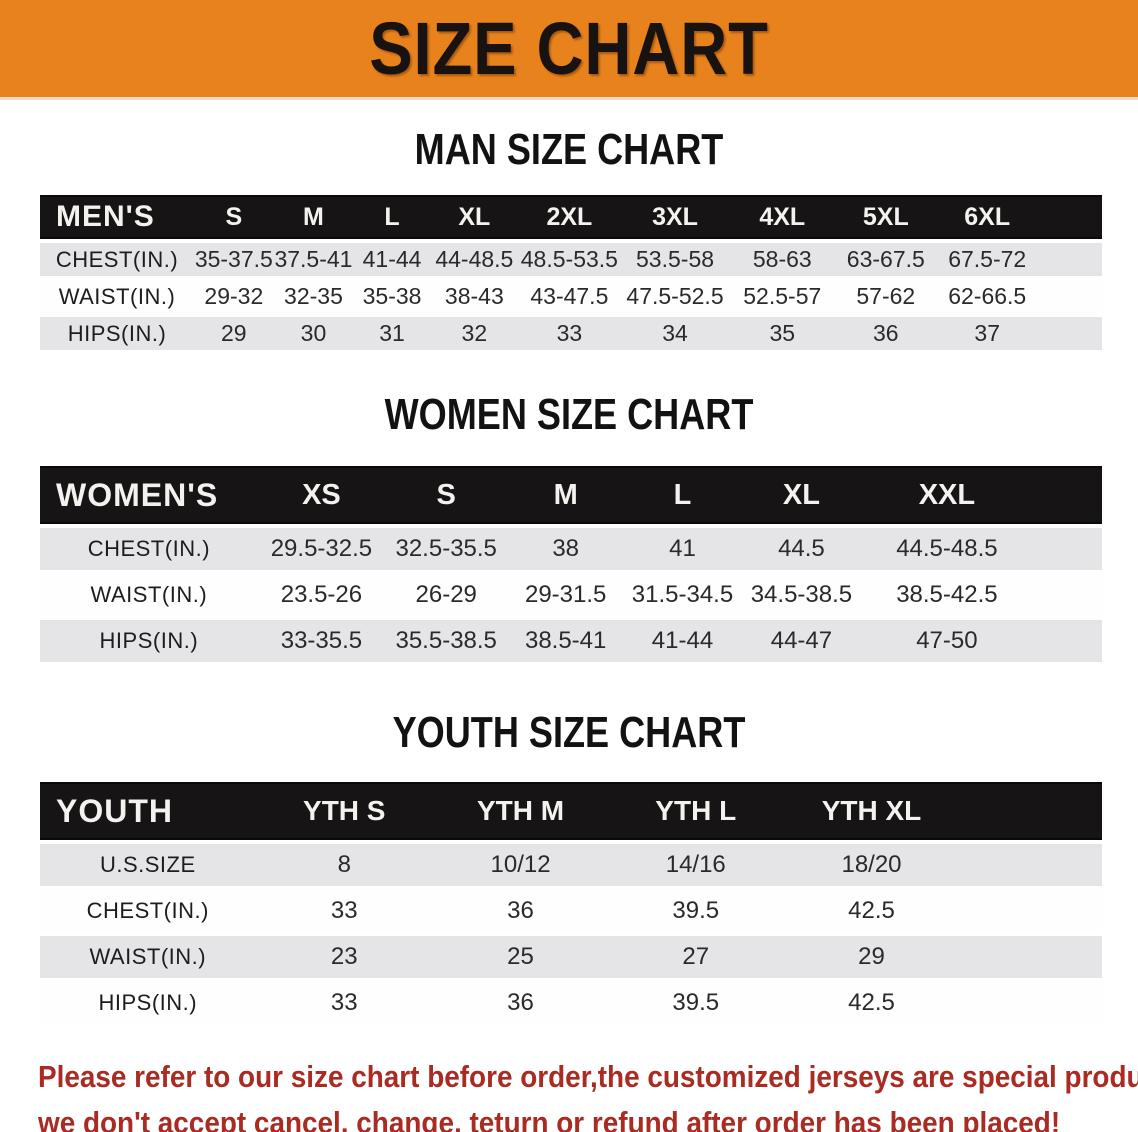  I want to click on measurement-value: 58-63, so click(782, 259).